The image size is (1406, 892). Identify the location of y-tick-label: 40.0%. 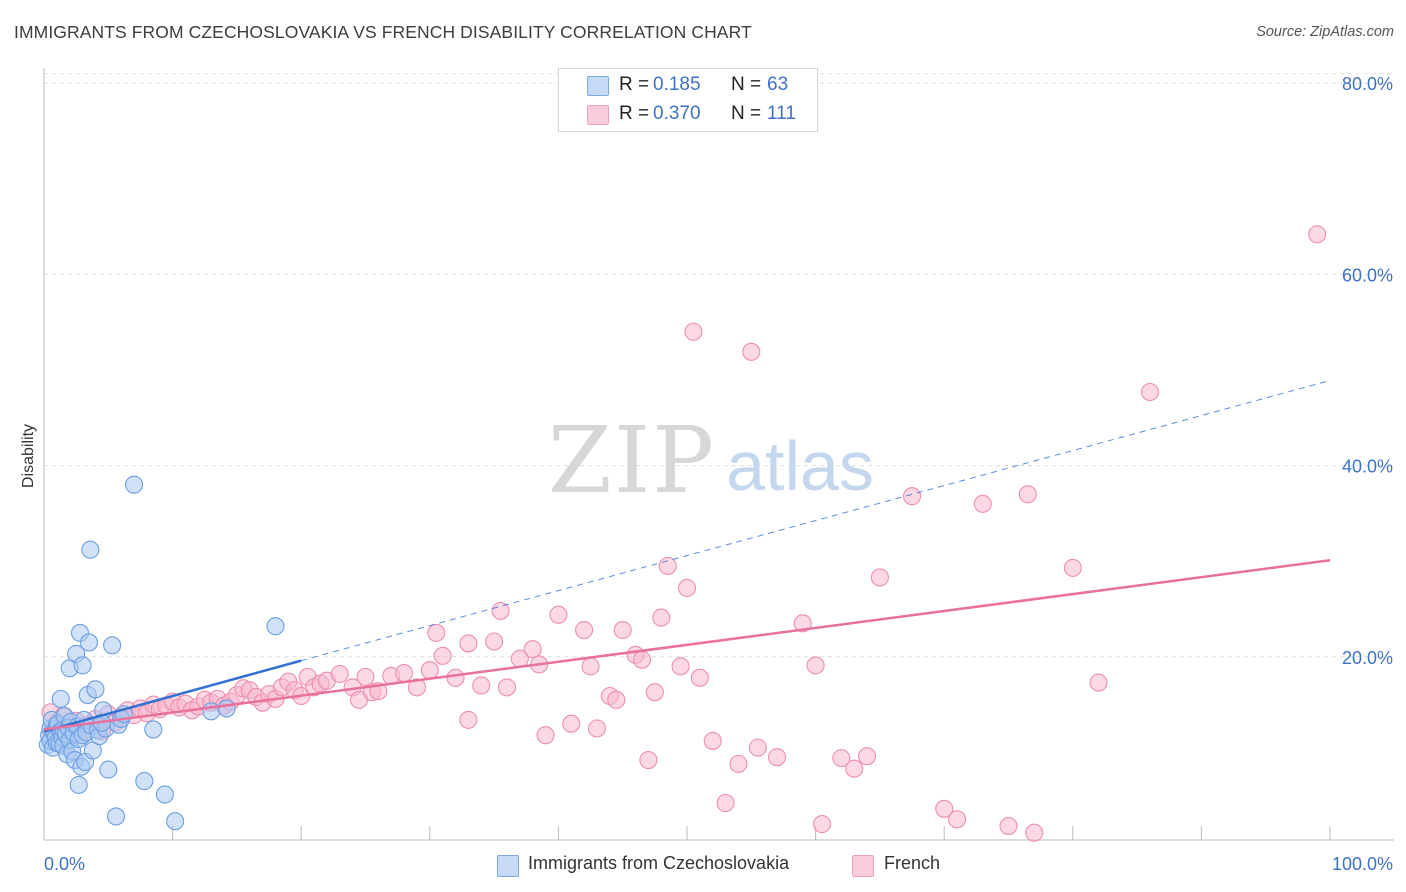
(1367, 467).